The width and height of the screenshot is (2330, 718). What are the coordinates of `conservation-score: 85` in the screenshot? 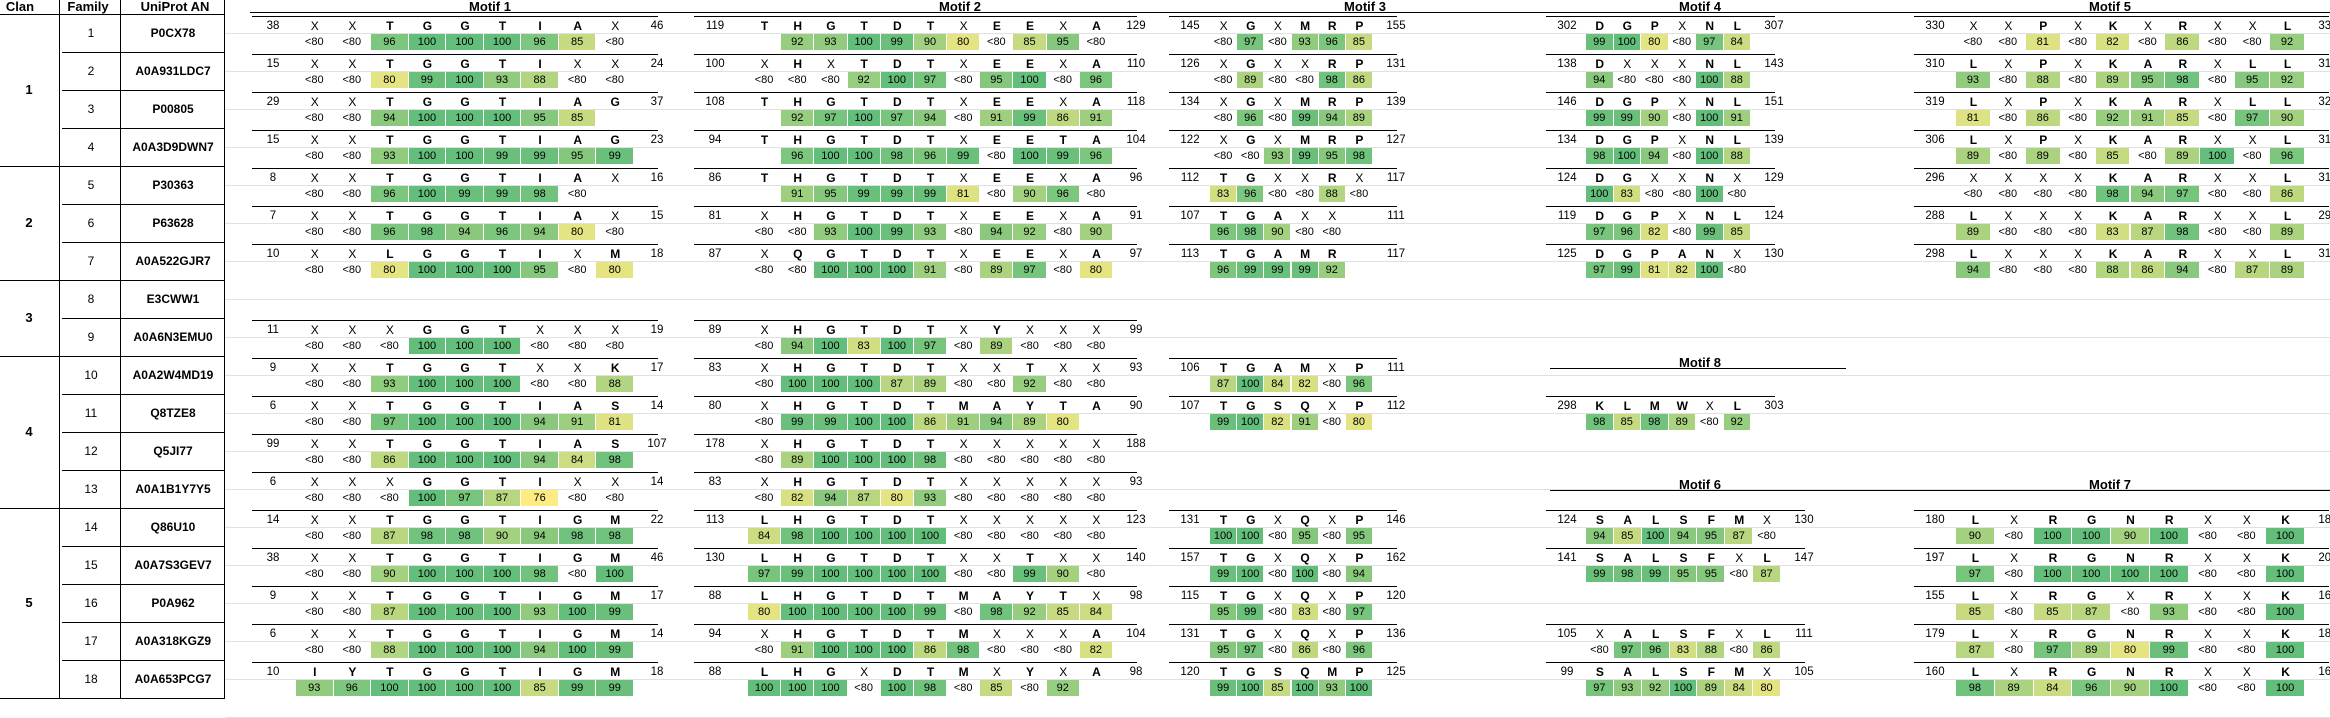 It's located at (996, 688).